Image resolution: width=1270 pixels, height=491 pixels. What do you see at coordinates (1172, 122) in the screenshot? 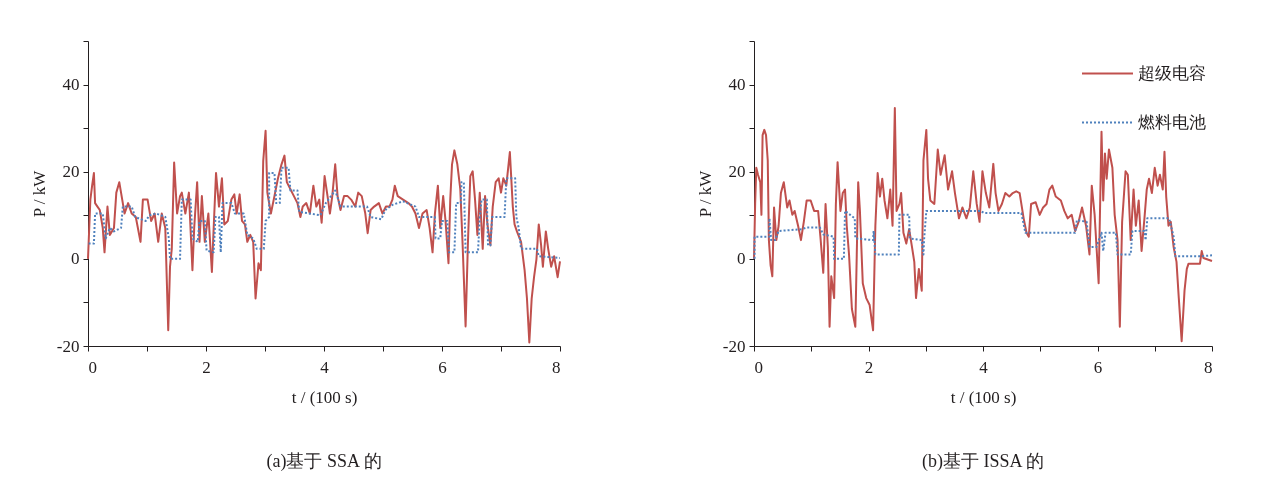
I see `legend-label: 燃料电池` at bounding box center [1172, 122].